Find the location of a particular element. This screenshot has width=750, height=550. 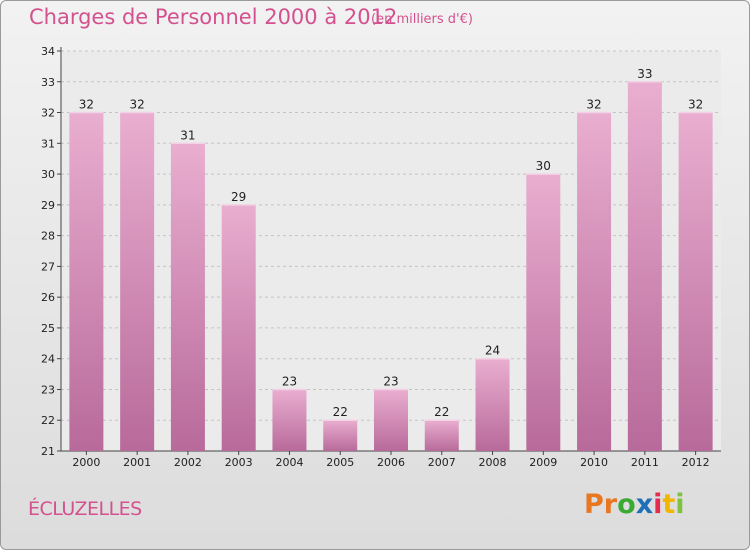

bar-value-label: 31 is located at coordinates (187, 135).